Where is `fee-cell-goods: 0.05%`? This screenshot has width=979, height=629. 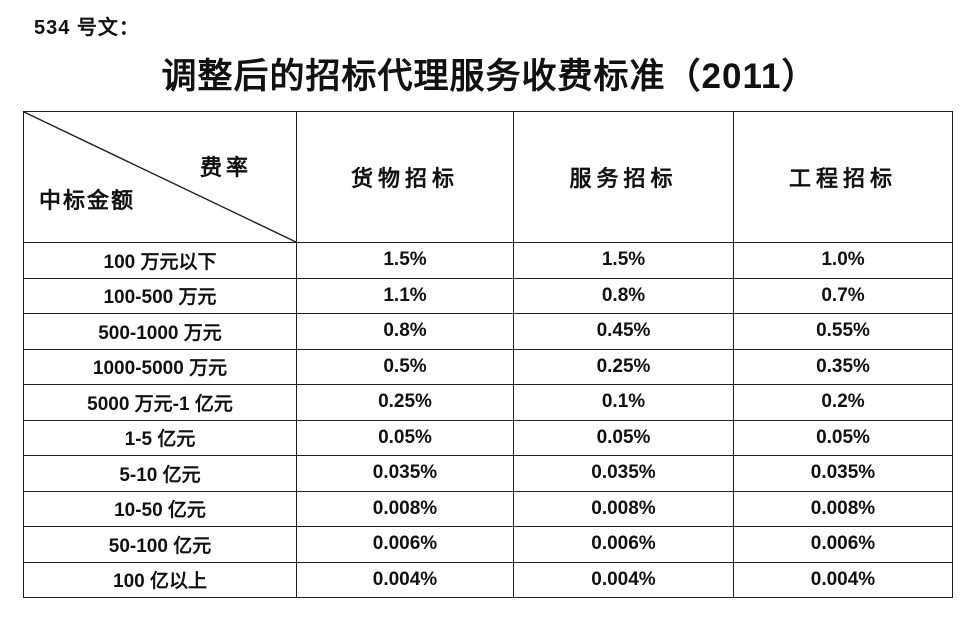
fee-cell-goods: 0.05% is located at coordinates (405, 437).